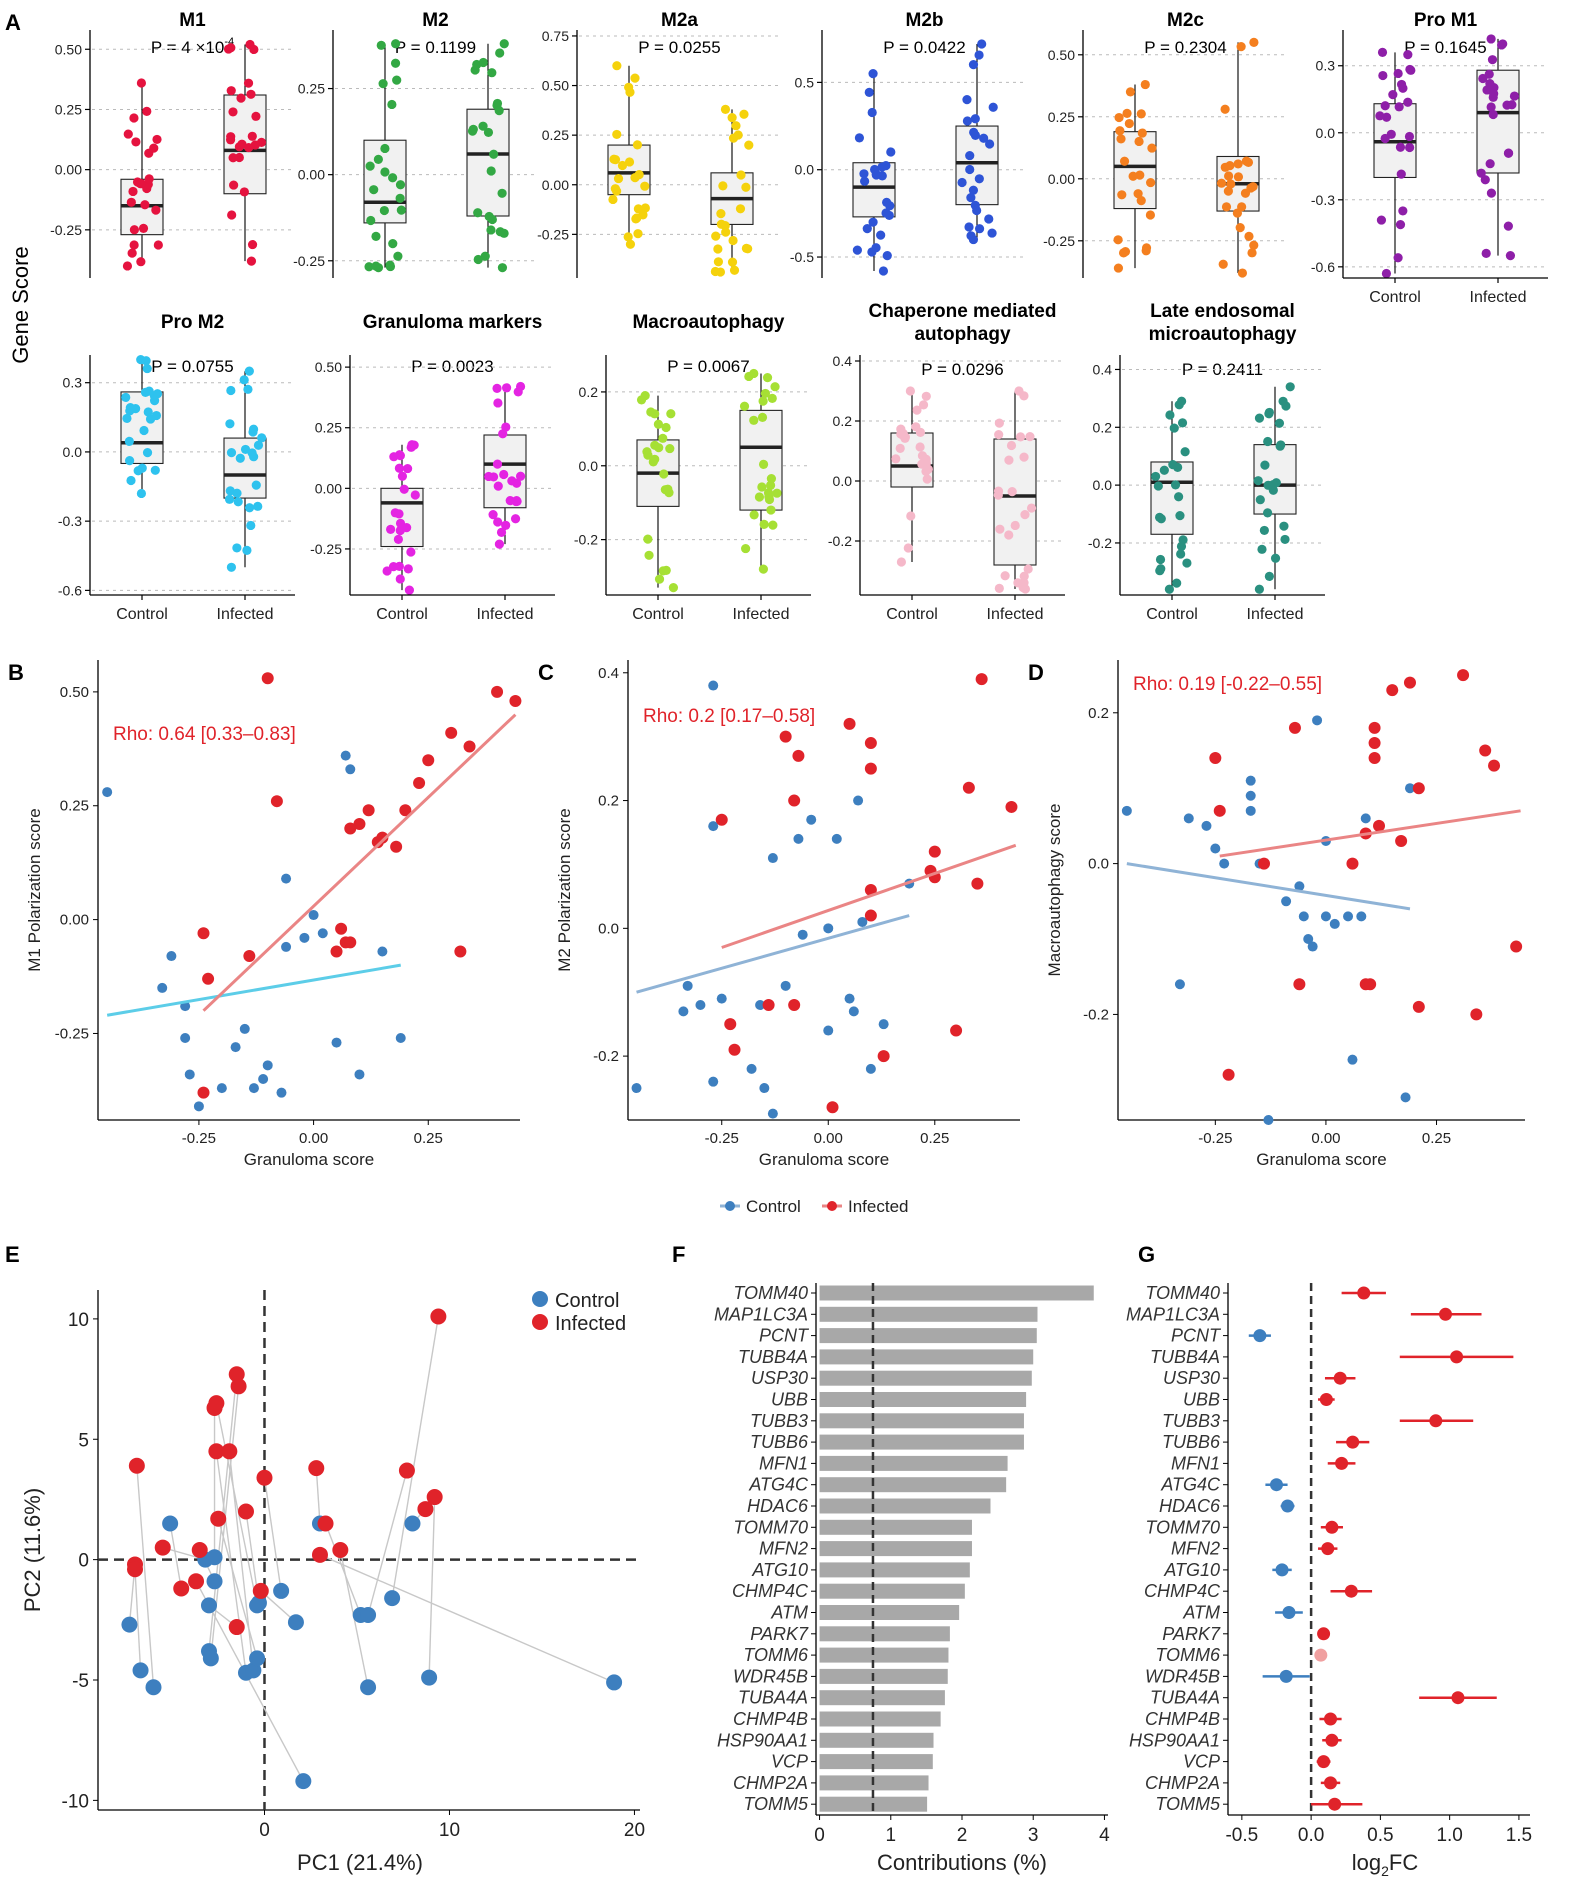 This screenshot has height=1882, width=1581. Describe the element at coordinates (326, 549) in the screenshot. I see `y-tick-label: -0.25` at that location.